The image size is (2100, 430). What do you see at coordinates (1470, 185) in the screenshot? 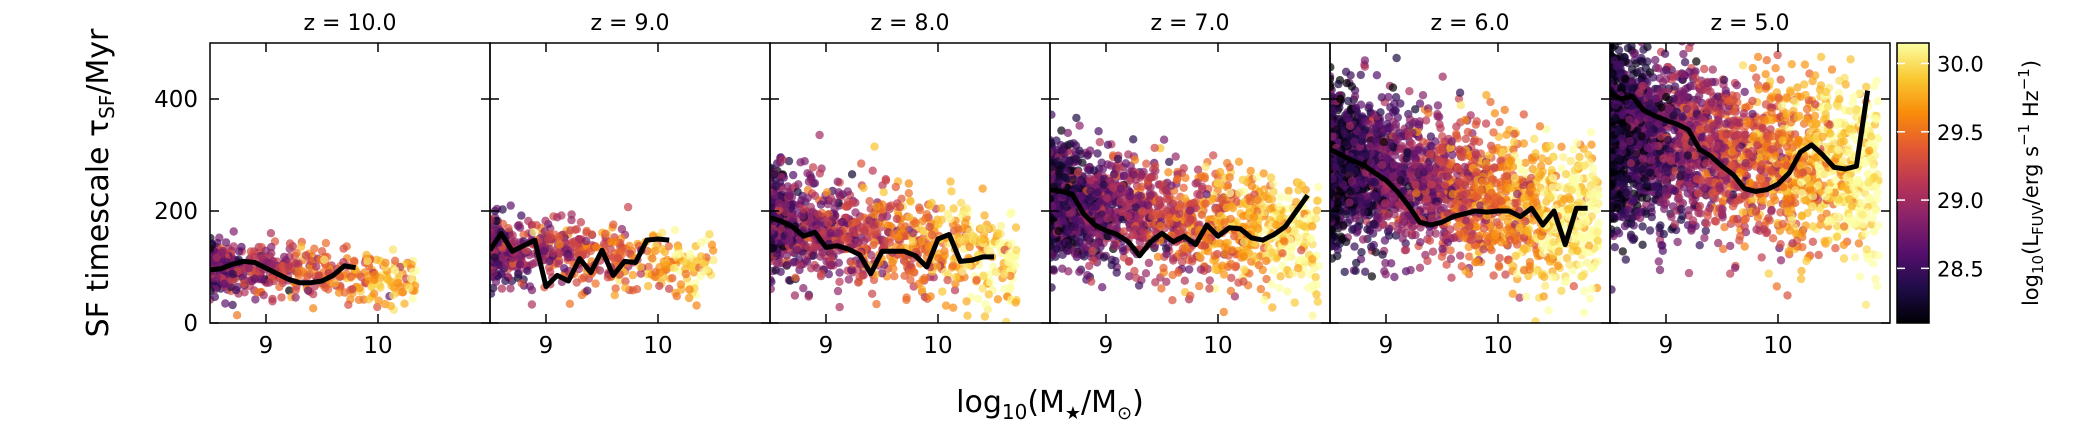
I see `panel-z4: 9 10z = 6.0` at bounding box center [1470, 185].